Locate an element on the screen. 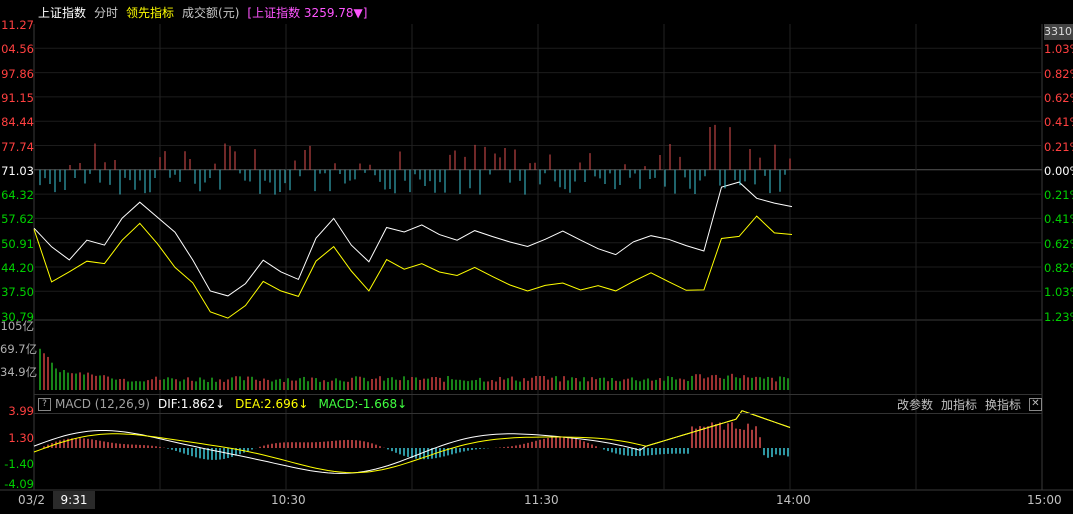 This screenshot has height=514, width=1073. dea-line is located at coordinates (412, 442).